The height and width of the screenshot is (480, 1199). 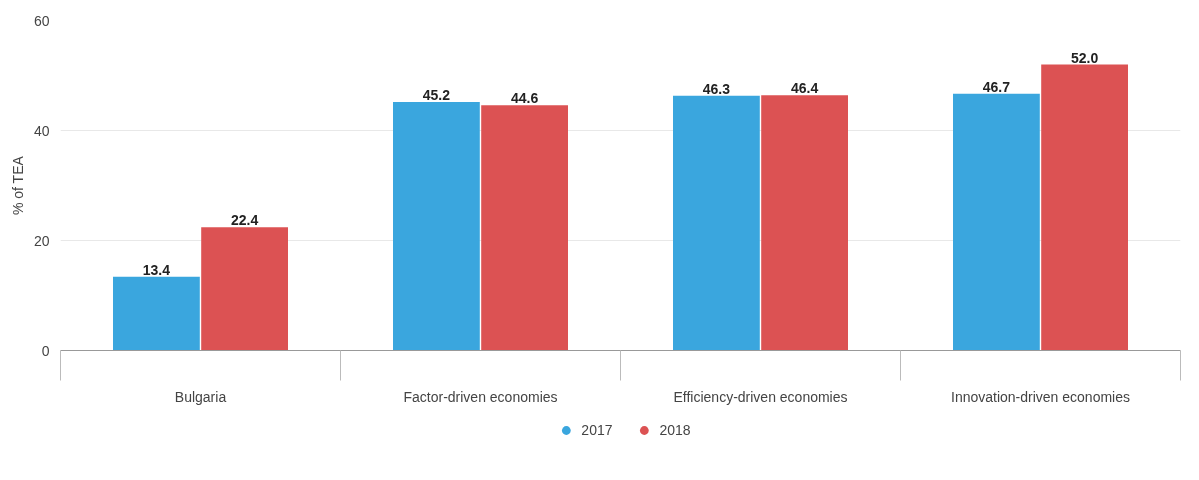 I want to click on y-tick-label: 40, so click(x=41, y=130).